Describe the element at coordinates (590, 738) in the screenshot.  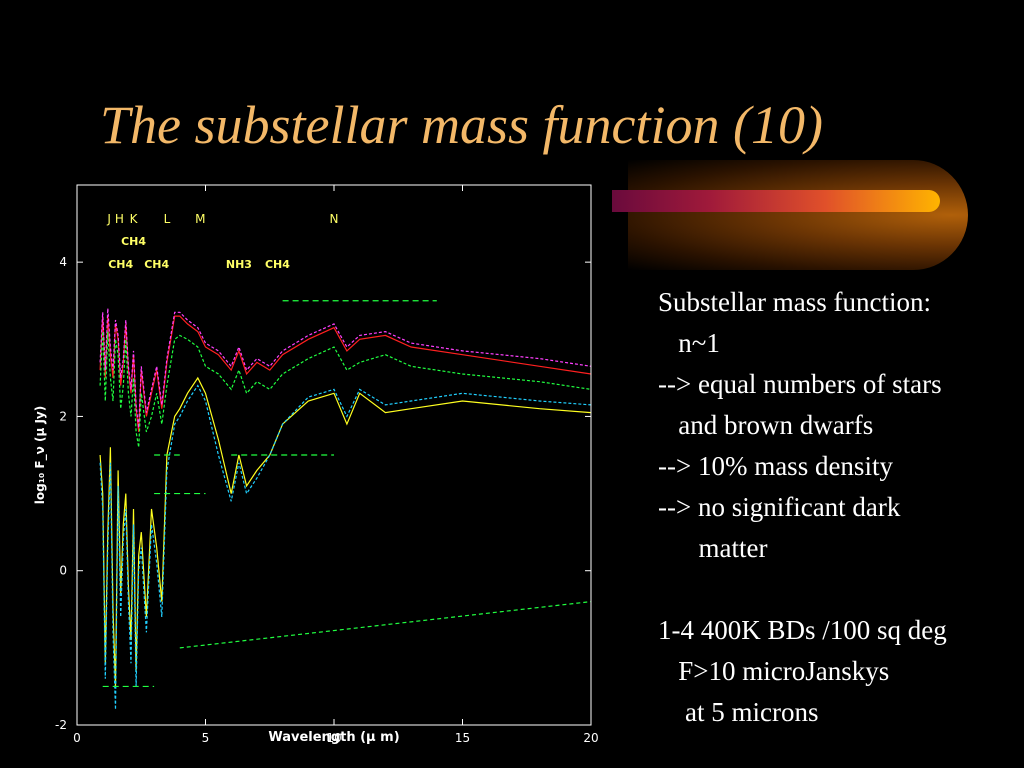
I see `x-tick-label: 20` at that location.